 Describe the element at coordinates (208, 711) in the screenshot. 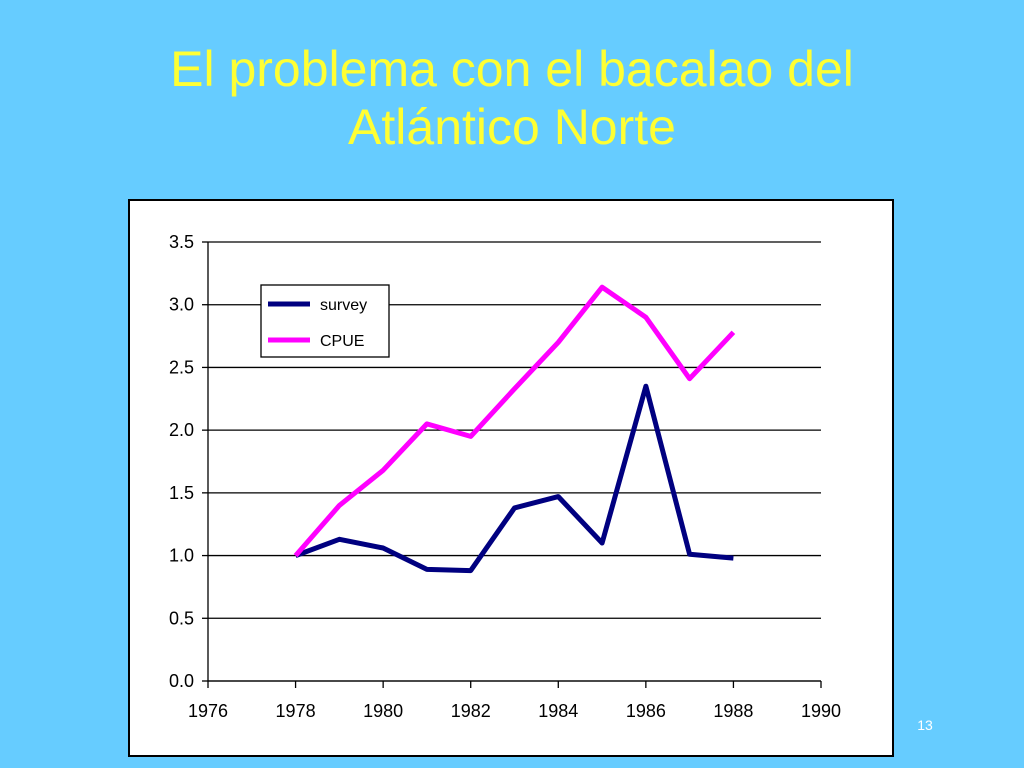

I see `x-tick-label: 1976` at that location.